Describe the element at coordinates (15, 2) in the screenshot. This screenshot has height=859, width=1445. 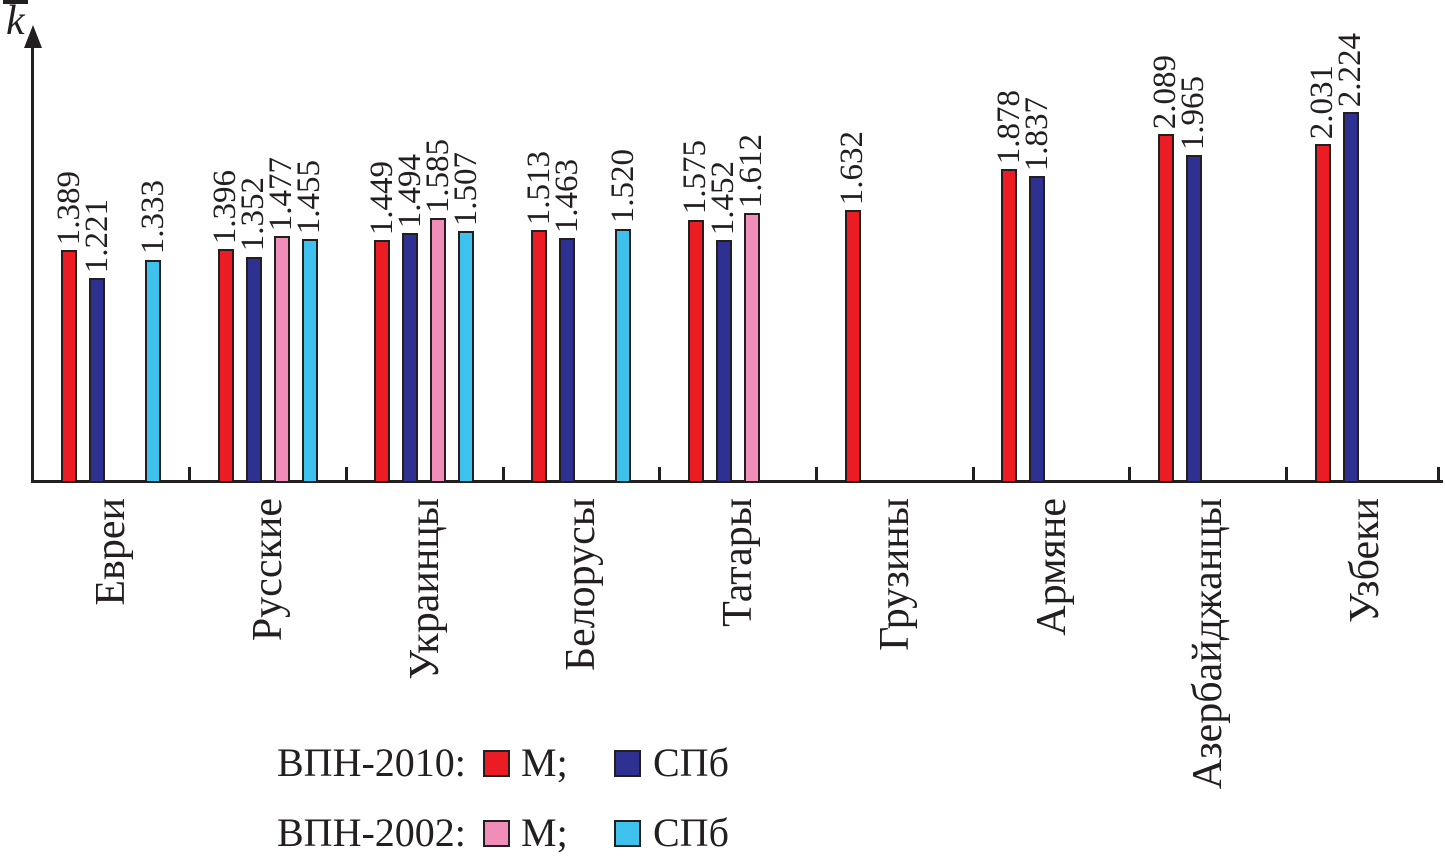
I see `y-axis-label-macron` at that location.